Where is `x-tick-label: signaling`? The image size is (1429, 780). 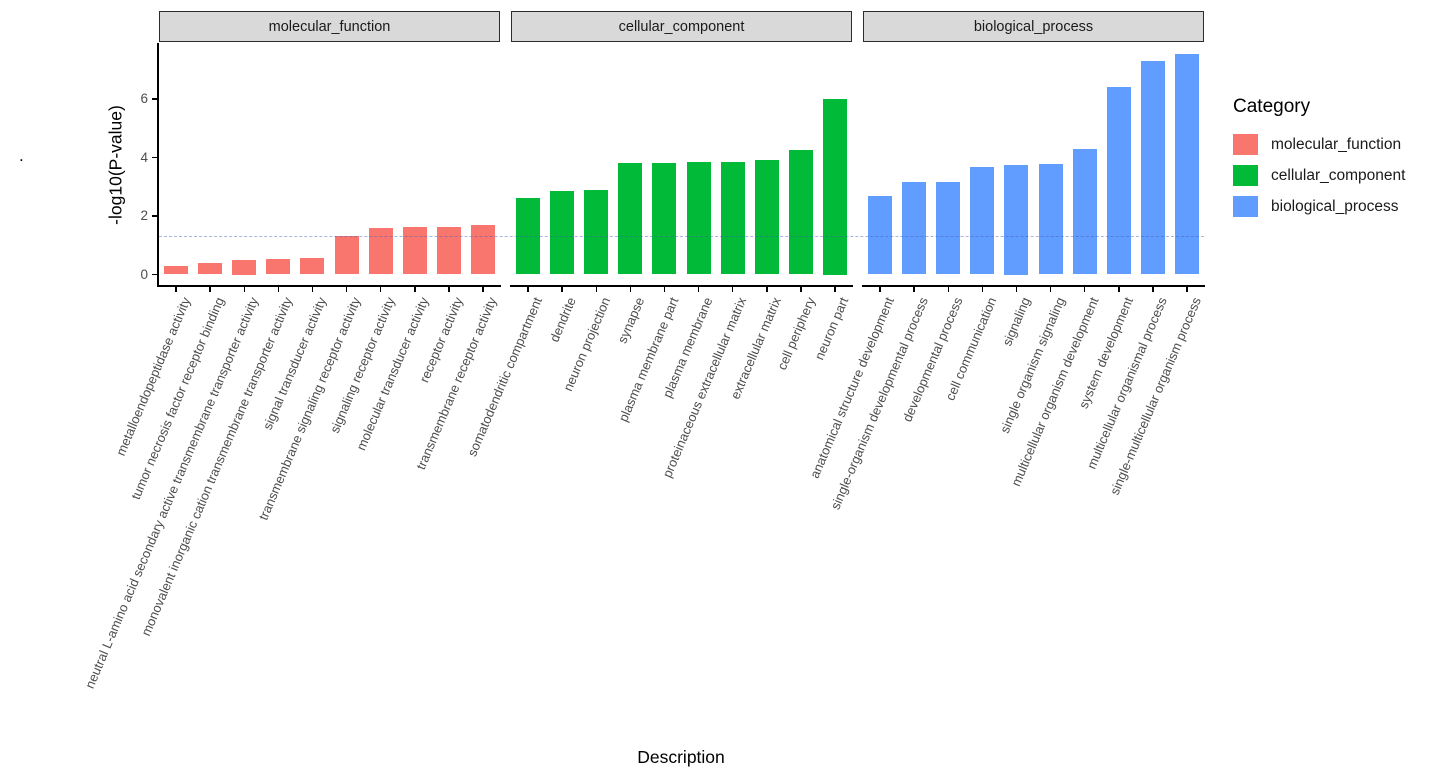
x-tick-label: signaling is located at coordinates (1016, 322).